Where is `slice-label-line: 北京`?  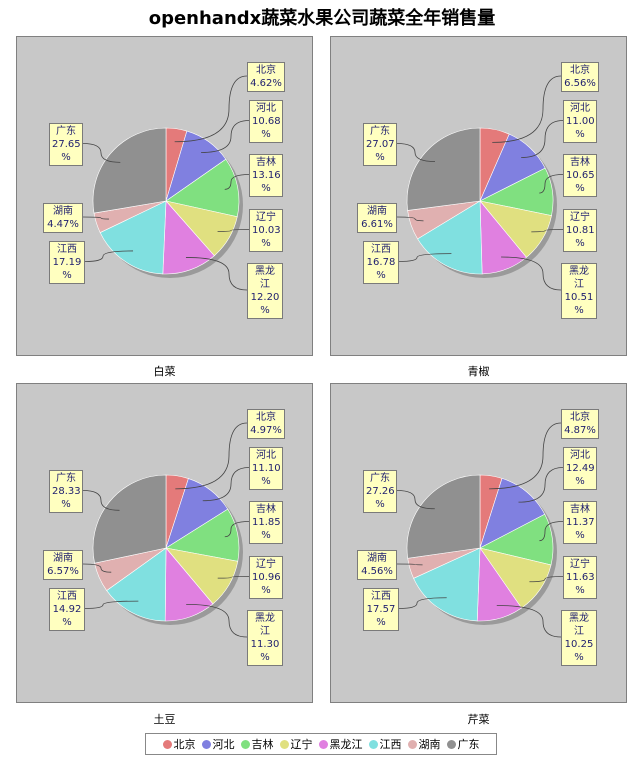 slice-label-line: 北京 is located at coordinates (266, 70).